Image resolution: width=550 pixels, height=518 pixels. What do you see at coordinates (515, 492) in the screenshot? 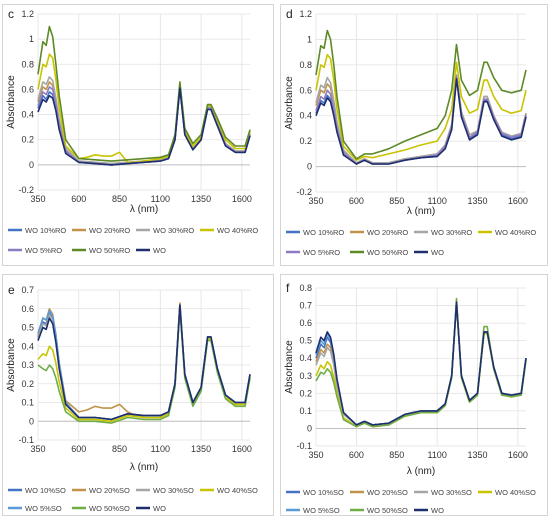
I see `chart-f-legend-label: WO 40%SO` at bounding box center [515, 492].